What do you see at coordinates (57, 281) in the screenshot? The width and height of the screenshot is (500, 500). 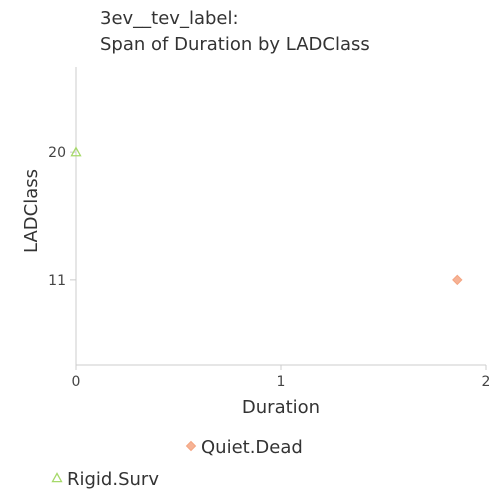 I see `y-tick-label: 11` at bounding box center [57, 281].